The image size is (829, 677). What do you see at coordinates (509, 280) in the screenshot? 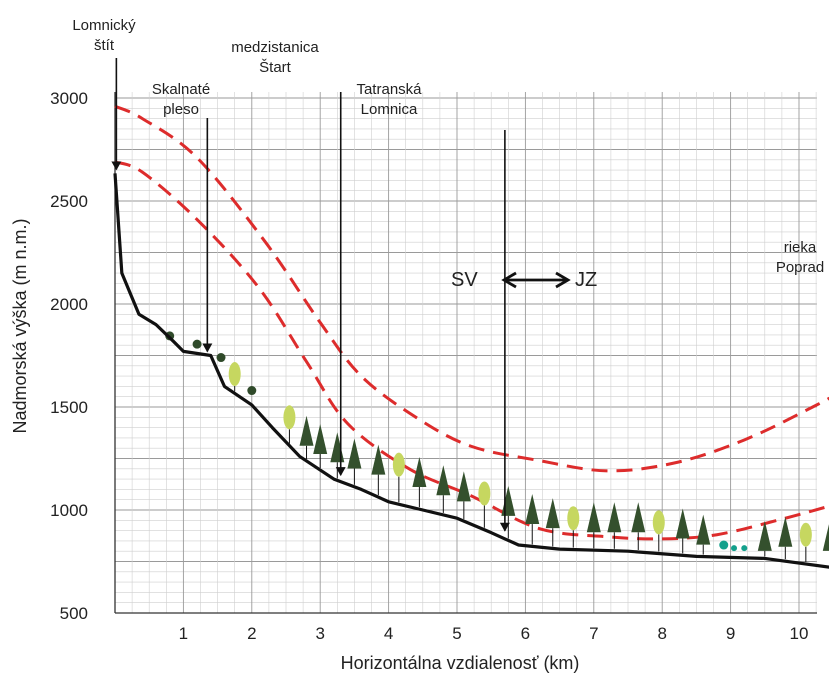
I see `arrow-left-head-icon` at bounding box center [509, 280].